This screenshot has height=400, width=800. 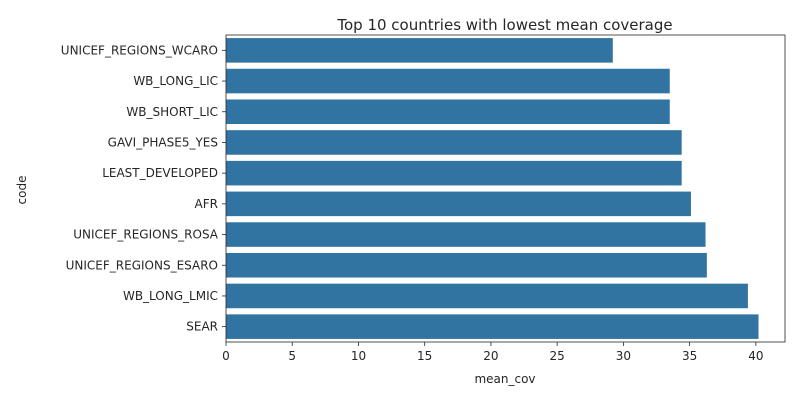 What do you see at coordinates (358, 356) in the screenshot?
I see `x-tick-label: 10` at bounding box center [358, 356].